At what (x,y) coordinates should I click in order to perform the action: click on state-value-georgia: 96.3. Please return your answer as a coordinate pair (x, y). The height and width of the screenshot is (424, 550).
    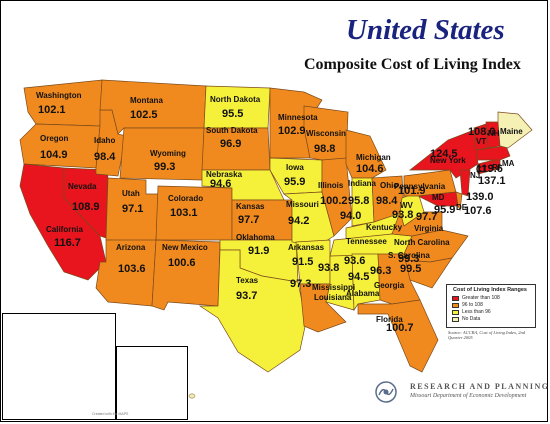
    Looking at the image, I should click on (380, 271).